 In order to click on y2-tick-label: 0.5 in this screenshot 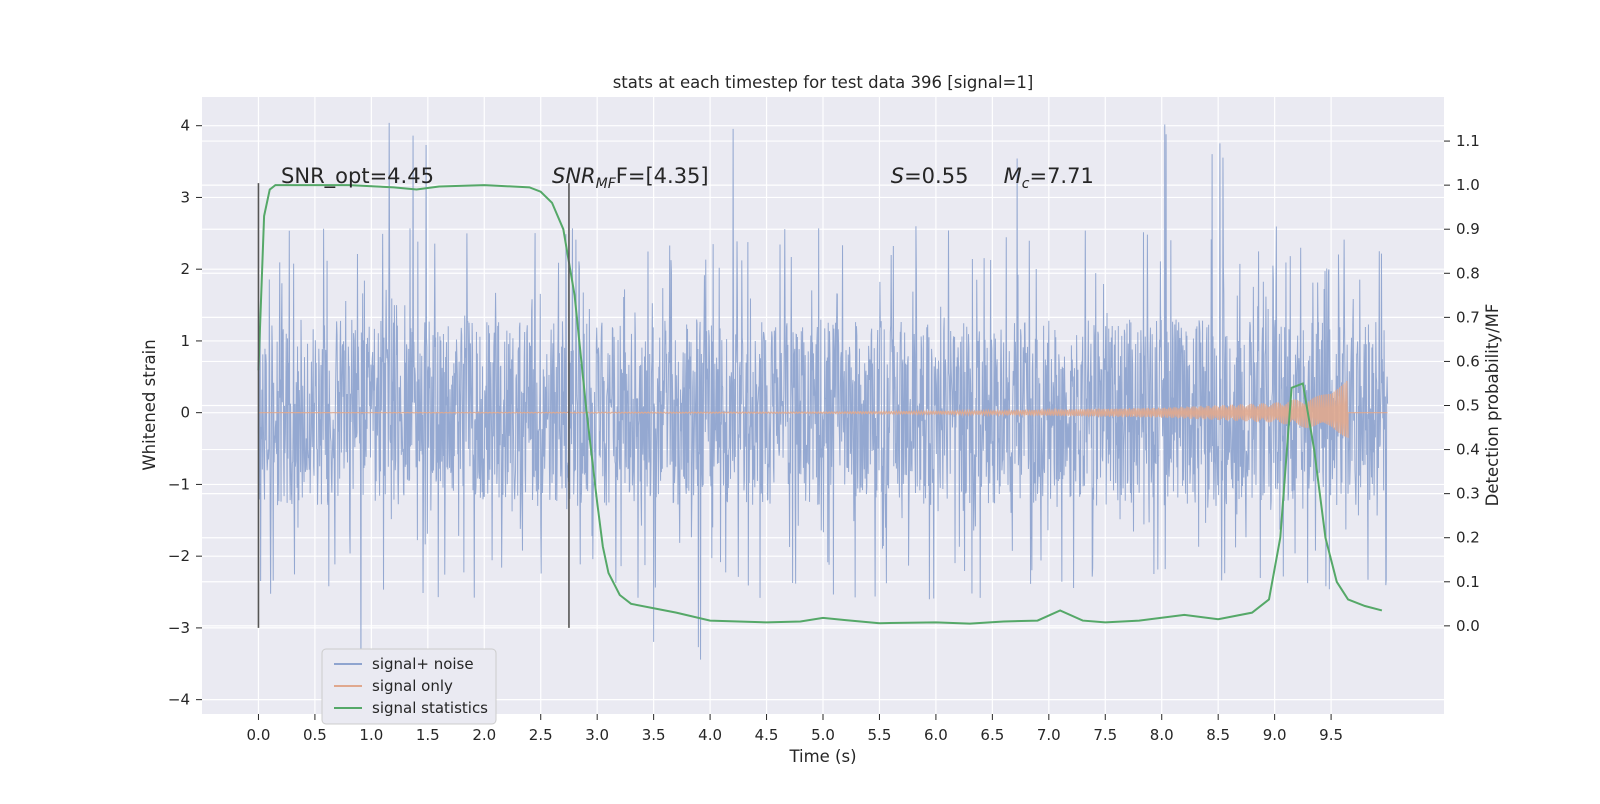, I will do `click(1468, 406)`.